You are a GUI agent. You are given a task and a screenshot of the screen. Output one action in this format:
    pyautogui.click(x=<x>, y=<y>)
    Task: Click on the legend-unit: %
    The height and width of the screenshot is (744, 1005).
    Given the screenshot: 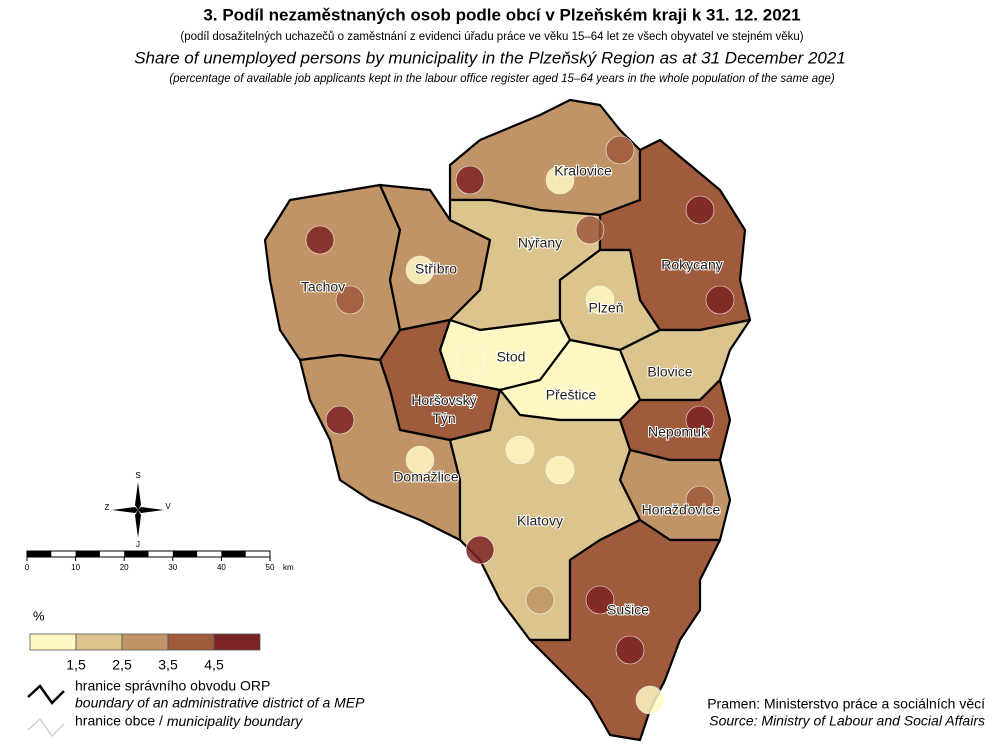 What is the action you would take?
    pyautogui.click(x=39, y=615)
    